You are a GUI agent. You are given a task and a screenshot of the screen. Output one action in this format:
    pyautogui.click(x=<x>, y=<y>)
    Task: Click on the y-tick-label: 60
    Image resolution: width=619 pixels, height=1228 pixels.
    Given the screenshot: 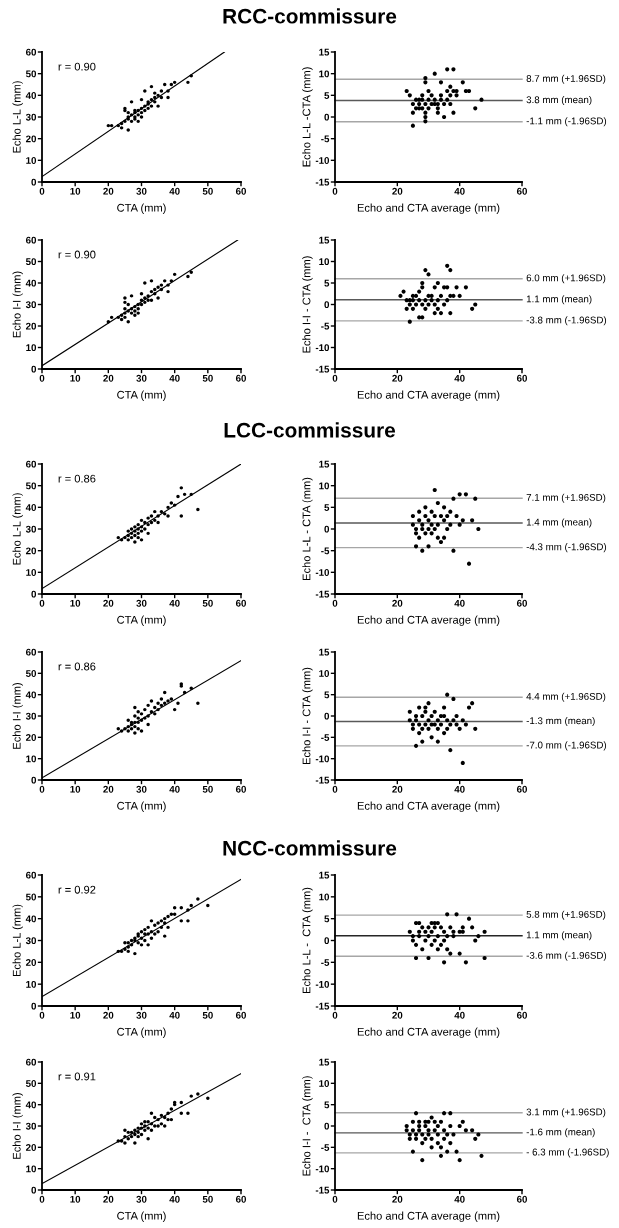 What is the action you would take?
    pyautogui.click(x=31, y=875)
    